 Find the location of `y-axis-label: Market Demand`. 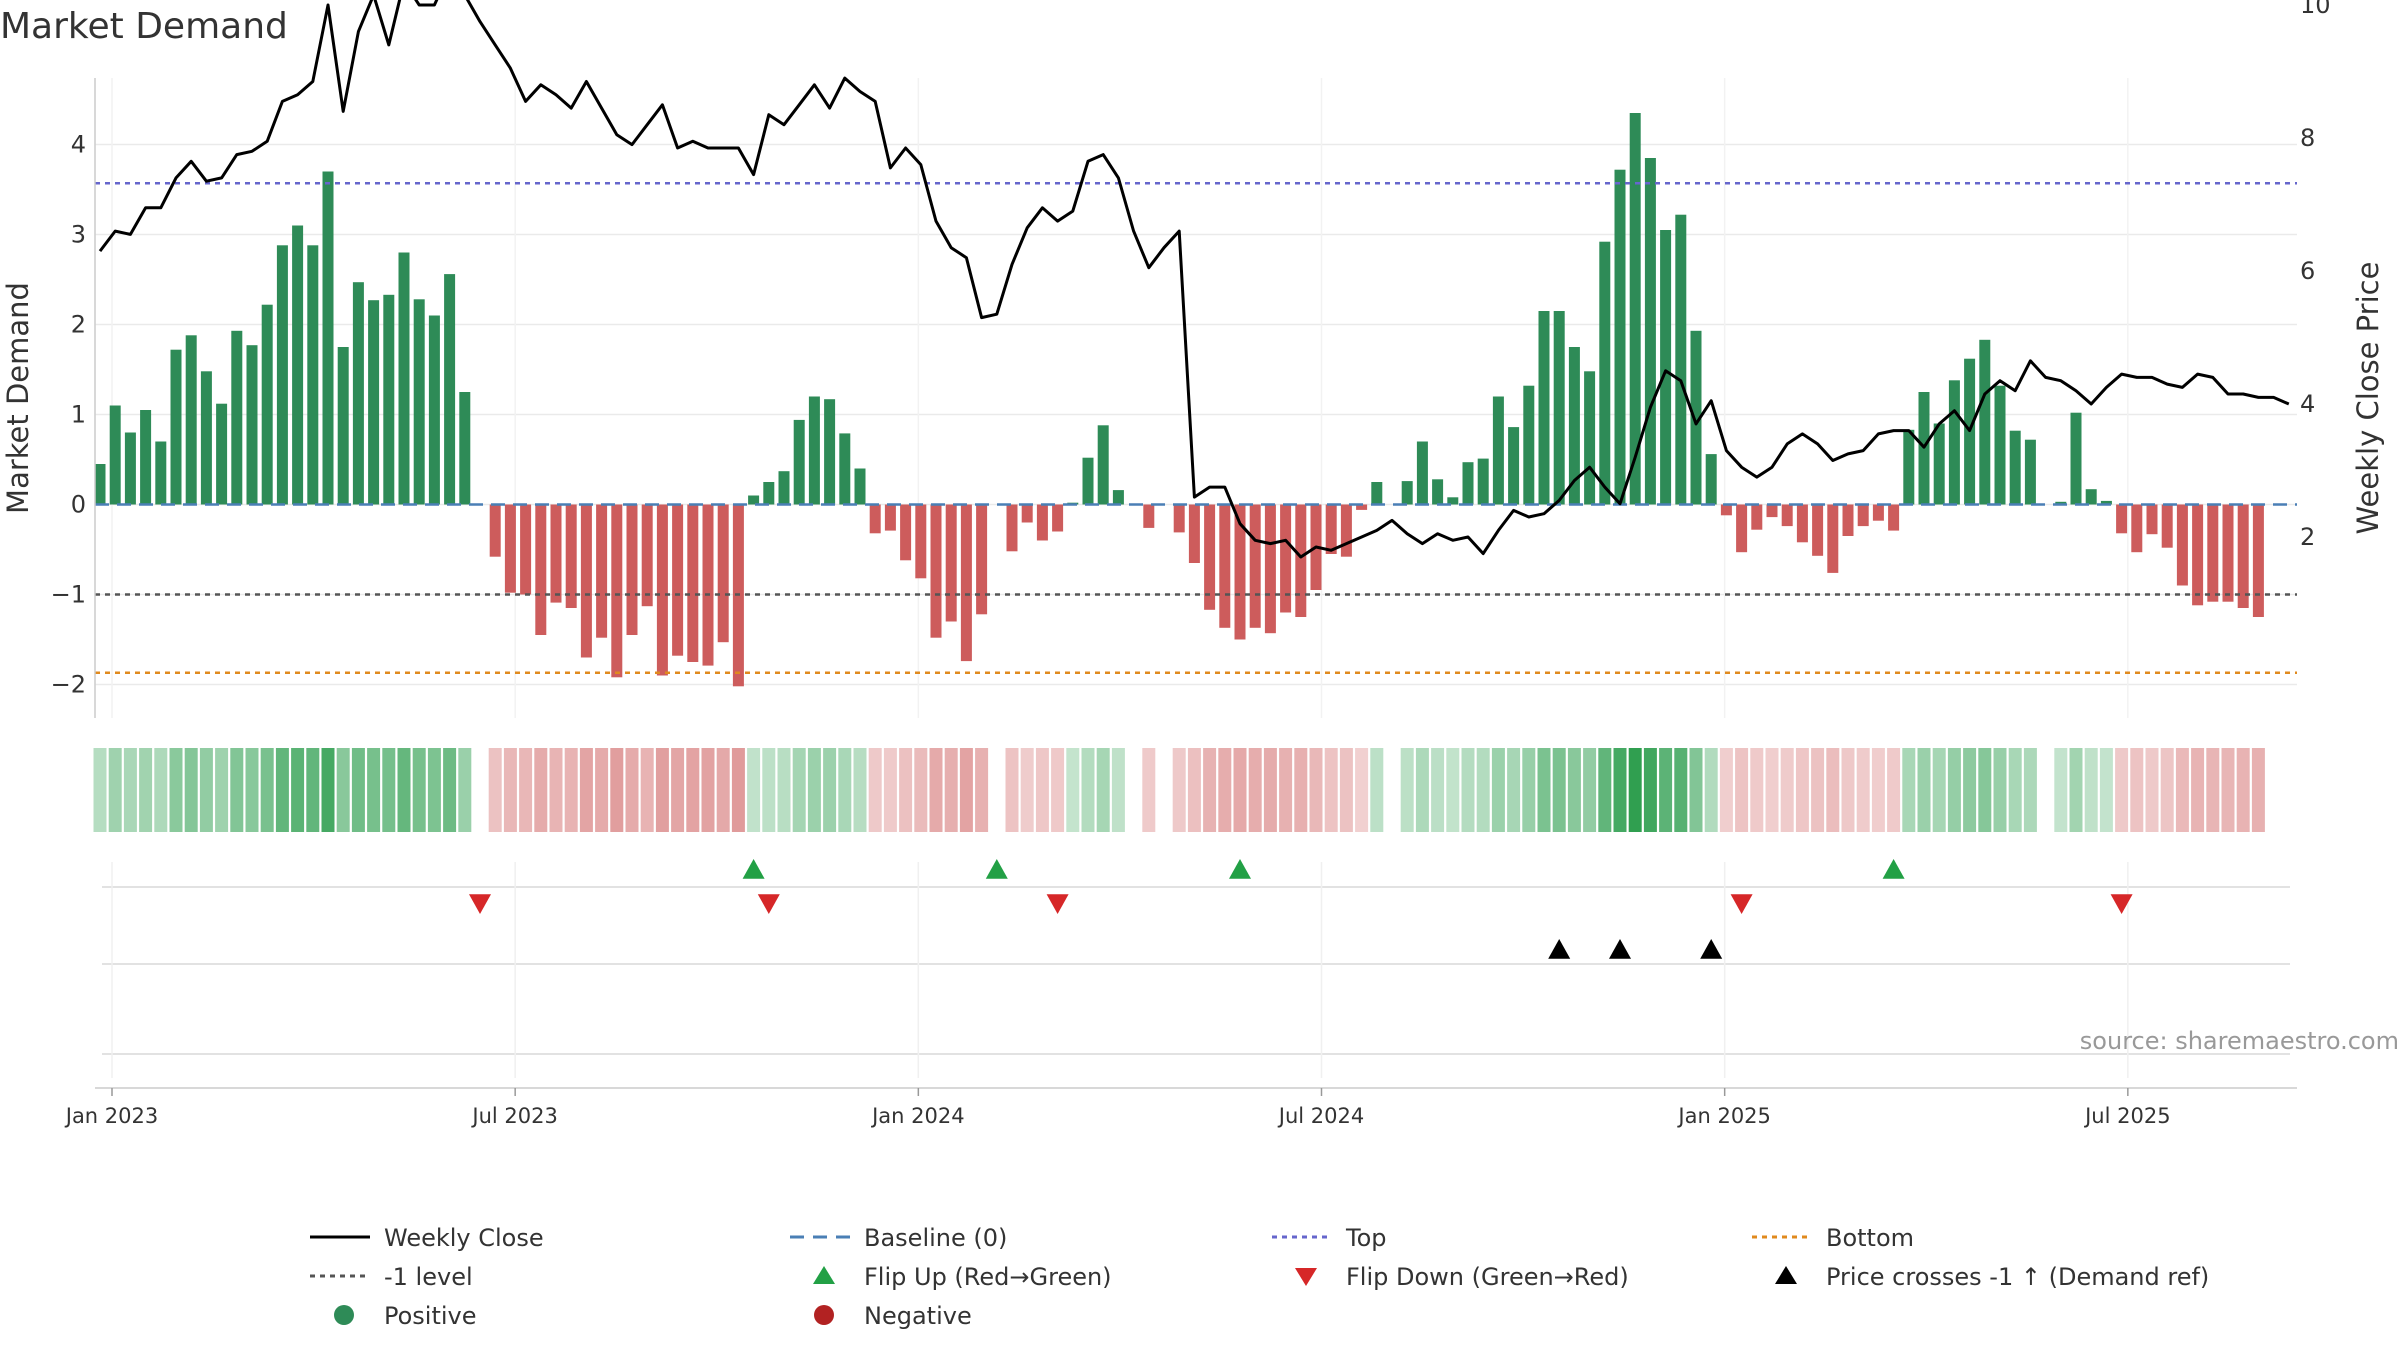

y-axis-label: Market Demand is located at coordinates (18, 398).